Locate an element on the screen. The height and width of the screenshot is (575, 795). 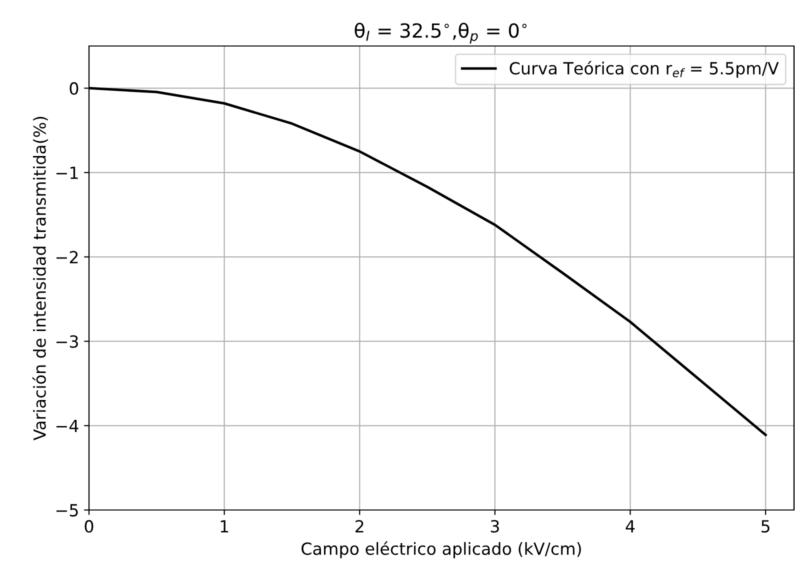
x-tick-label: 0 is located at coordinates (89, 526).